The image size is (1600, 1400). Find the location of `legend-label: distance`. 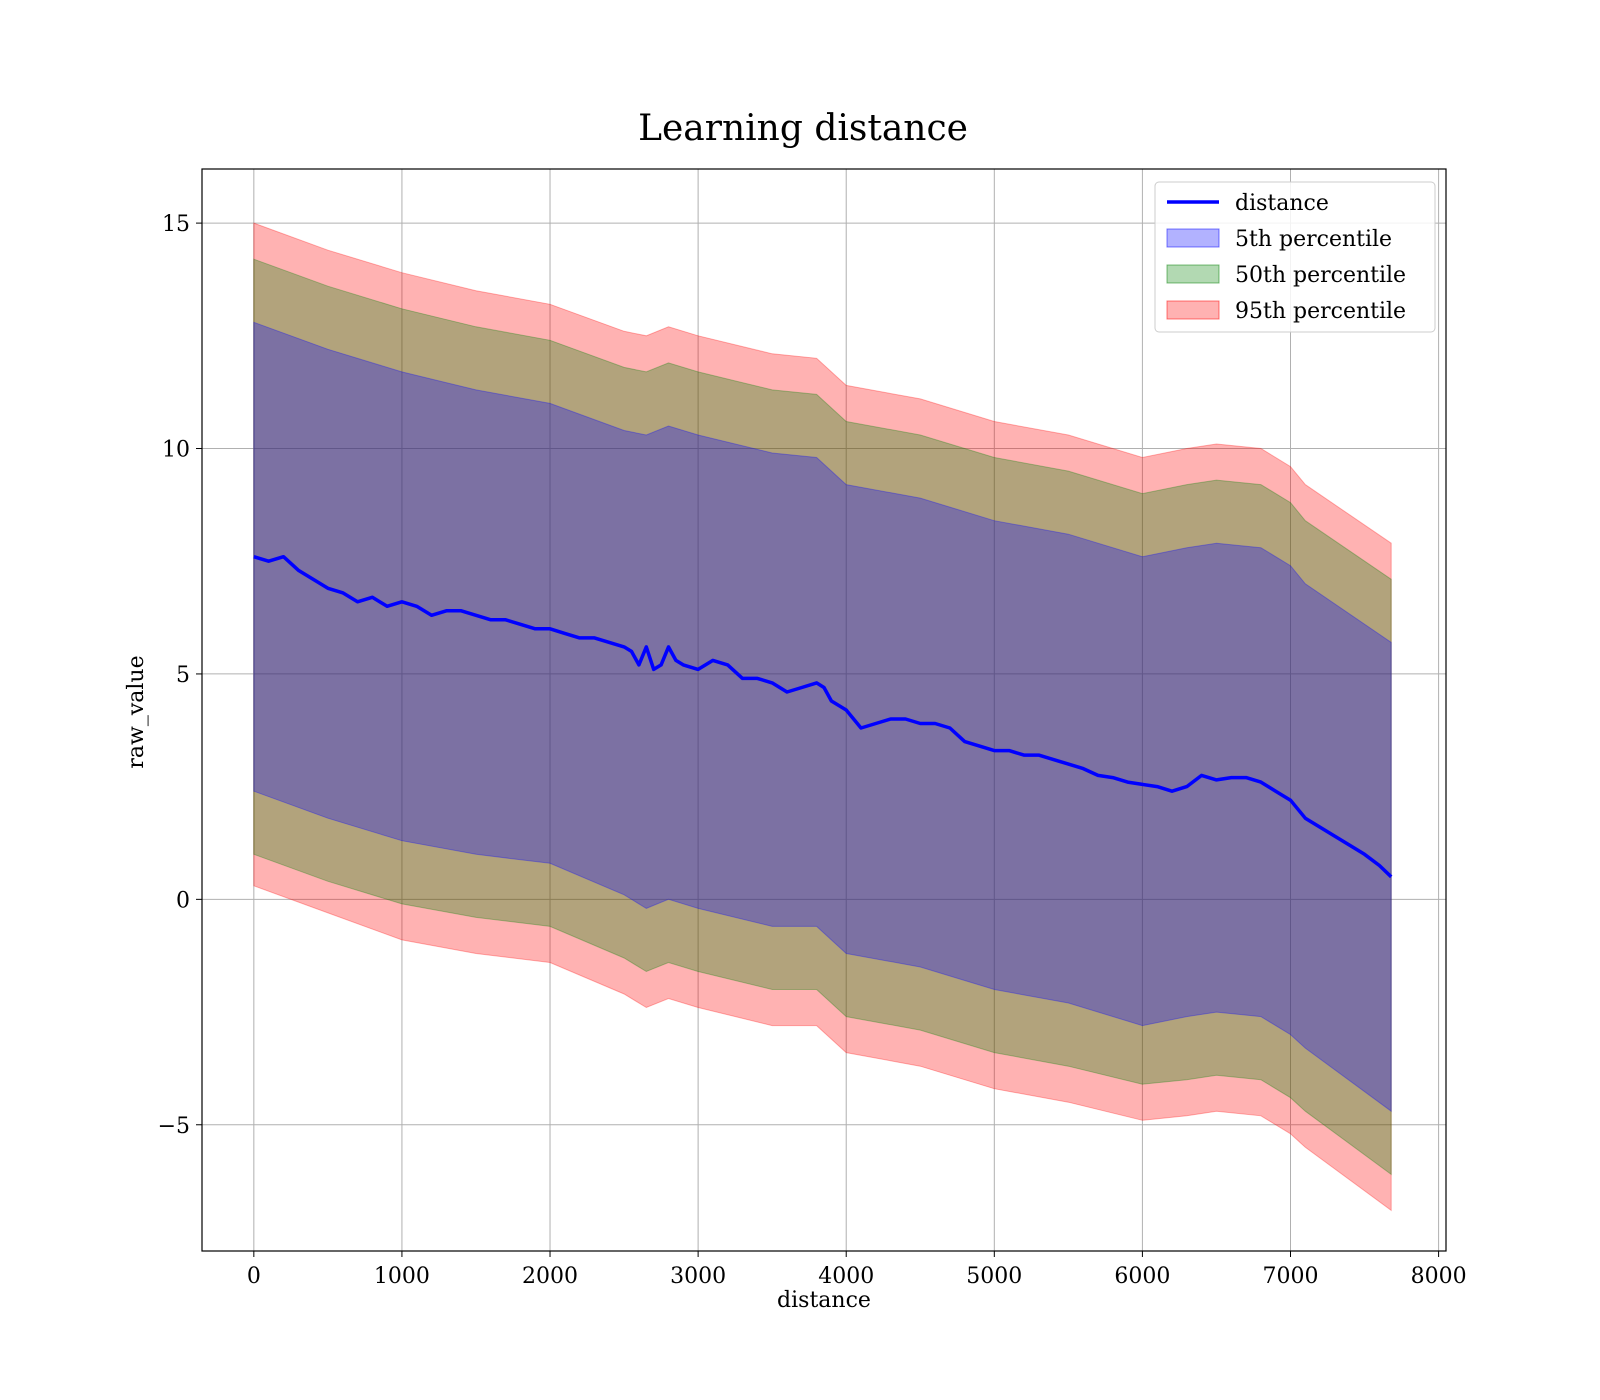

legend-label: distance is located at coordinates (1282, 203).